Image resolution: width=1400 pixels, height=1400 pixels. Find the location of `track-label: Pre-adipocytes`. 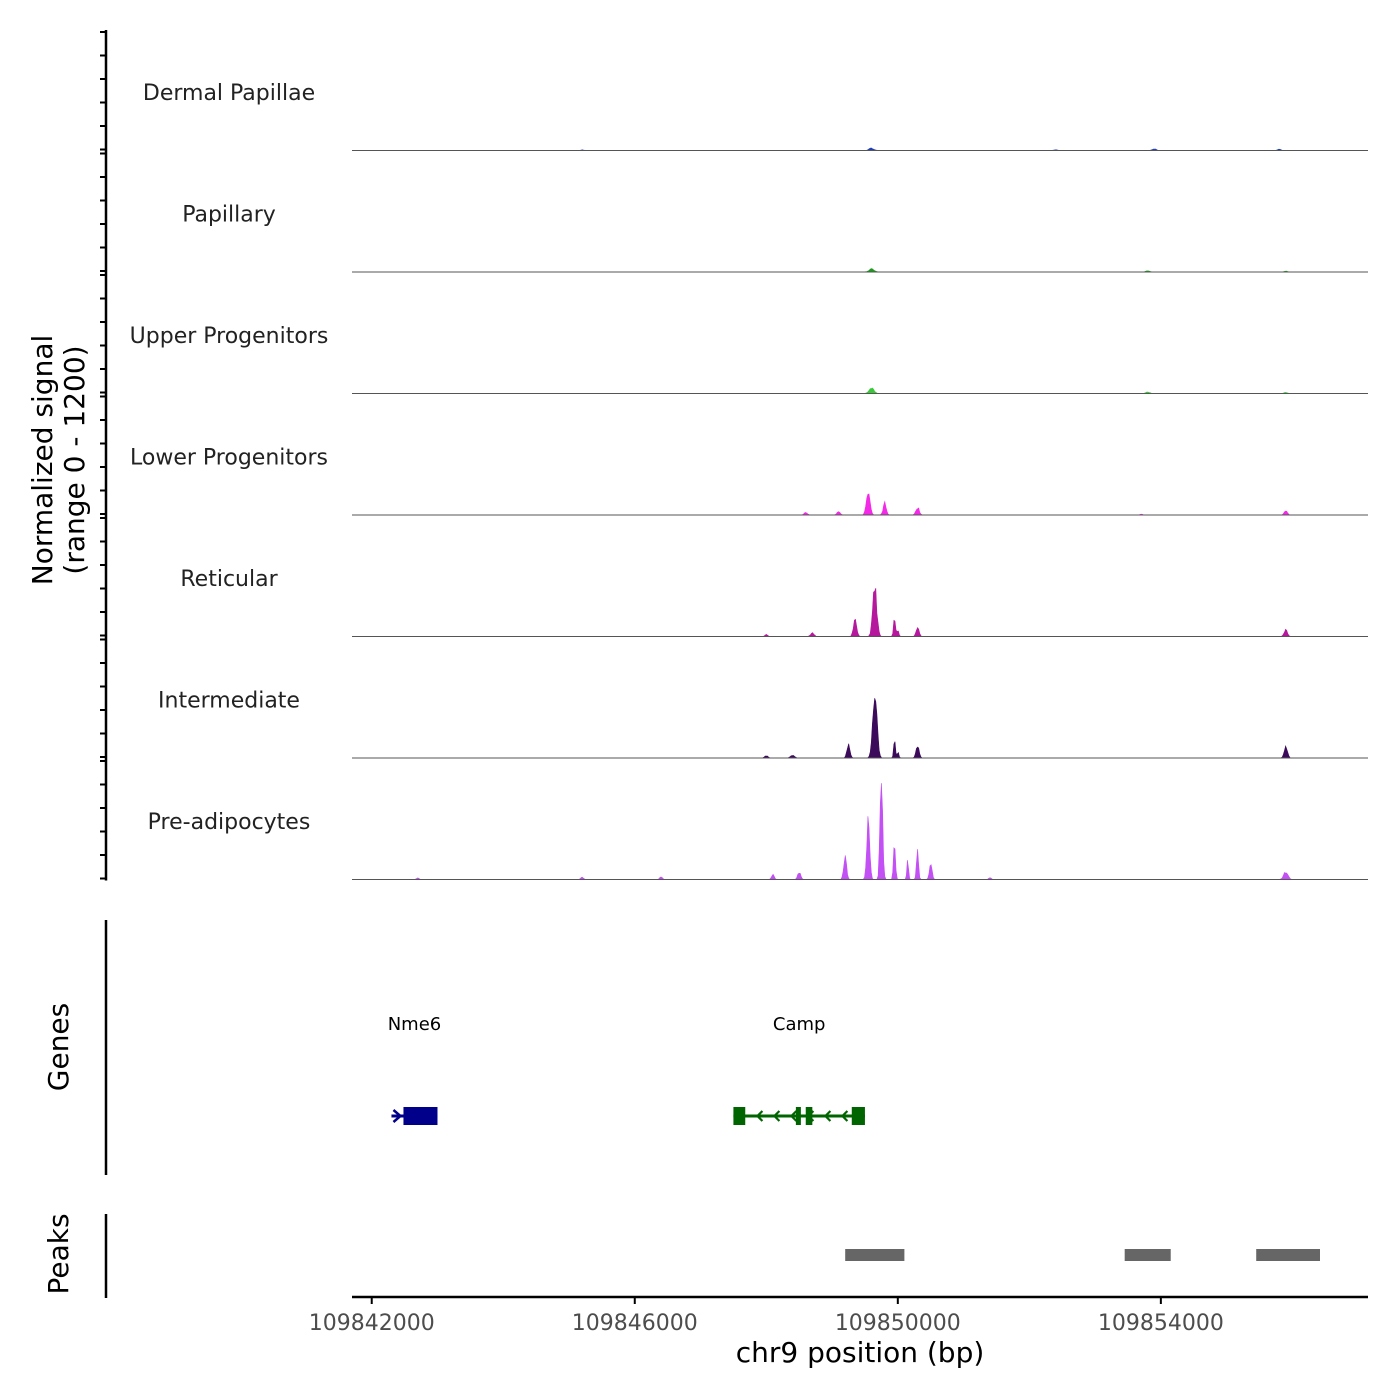

track-label: Pre-adipocytes is located at coordinates (229, 822).